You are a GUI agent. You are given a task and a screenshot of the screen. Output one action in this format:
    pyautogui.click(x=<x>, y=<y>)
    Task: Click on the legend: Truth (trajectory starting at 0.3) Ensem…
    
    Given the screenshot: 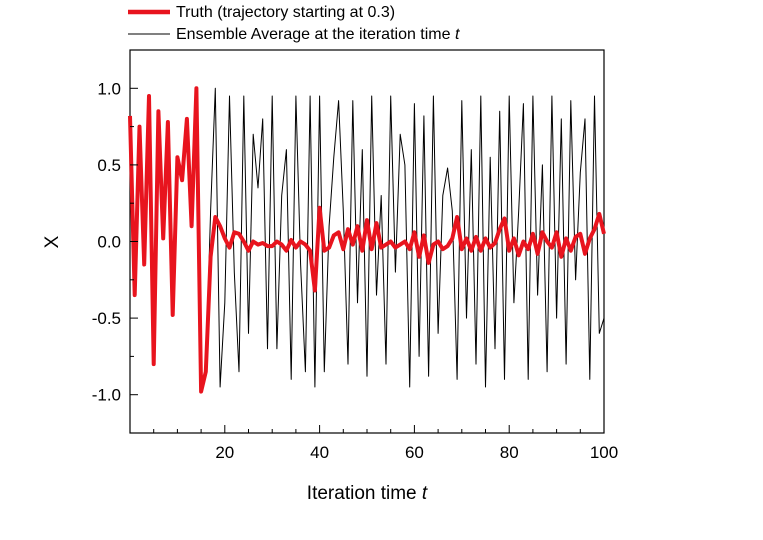 What is the action you would take?
    pyautogui.click(x=294, y=23)
    